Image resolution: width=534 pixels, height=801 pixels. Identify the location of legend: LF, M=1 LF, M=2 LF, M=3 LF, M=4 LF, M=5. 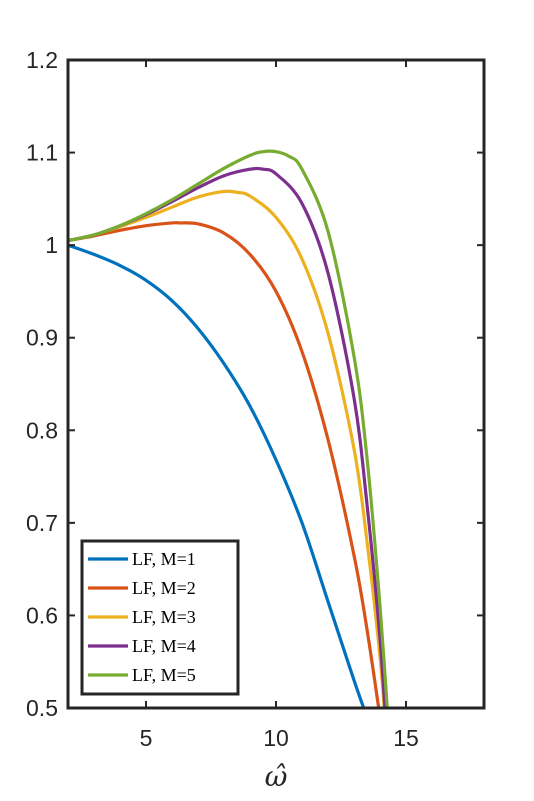
(160, 617).